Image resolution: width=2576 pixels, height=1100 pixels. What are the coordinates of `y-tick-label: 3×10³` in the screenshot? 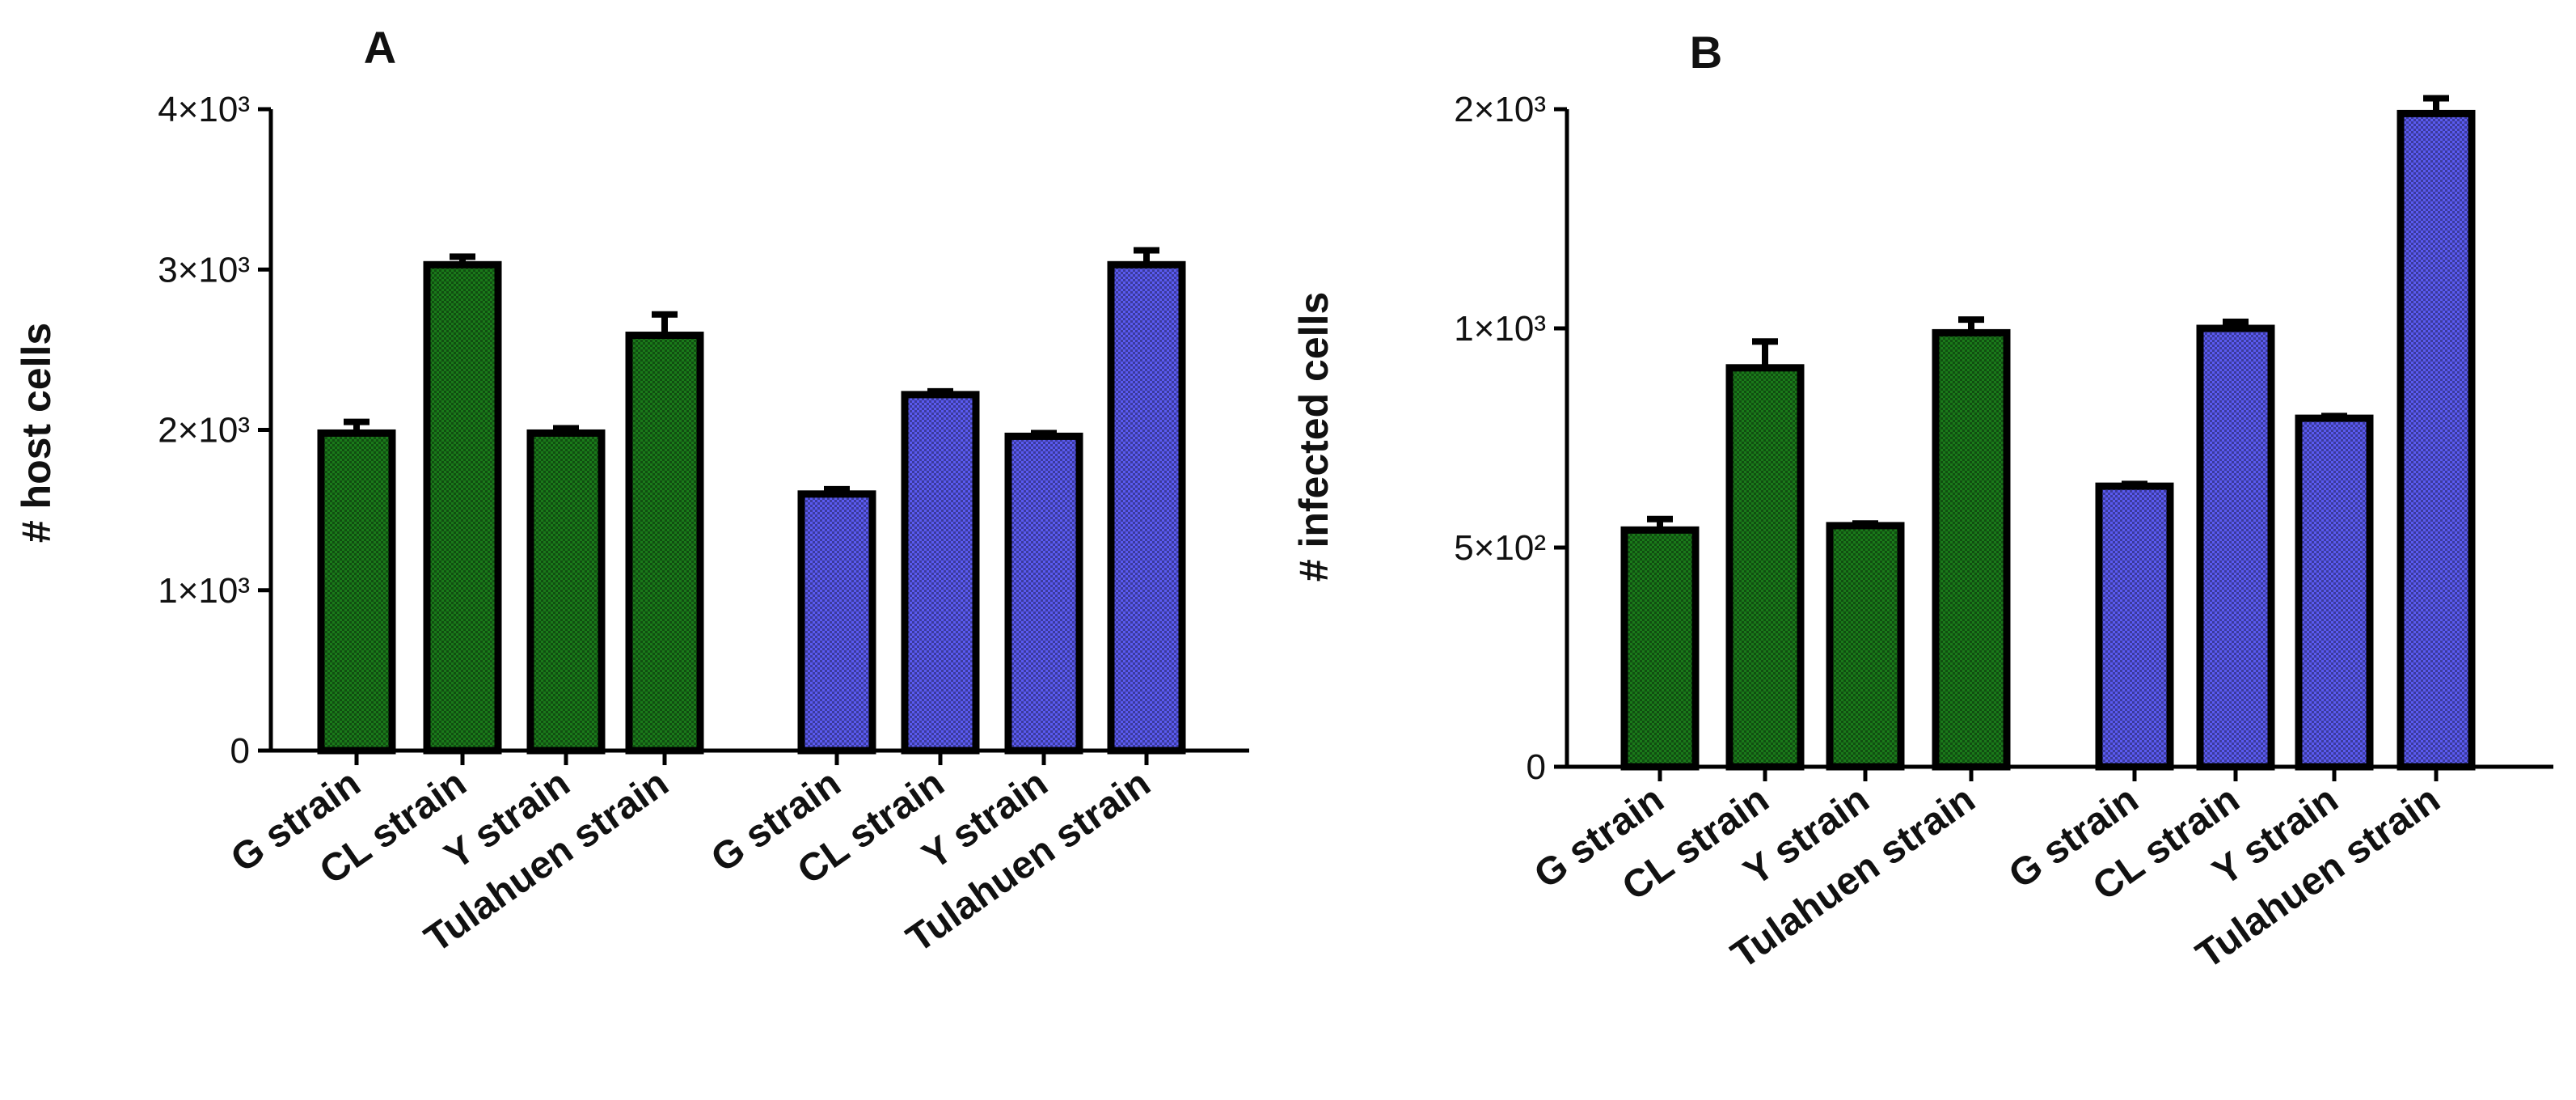 It's located at (204, 270).